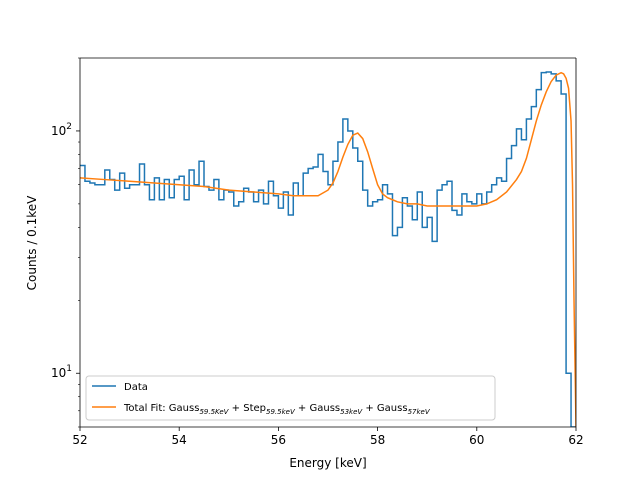  I want to click on legend-fit-part-2: + Gauss, so click(317, 408).